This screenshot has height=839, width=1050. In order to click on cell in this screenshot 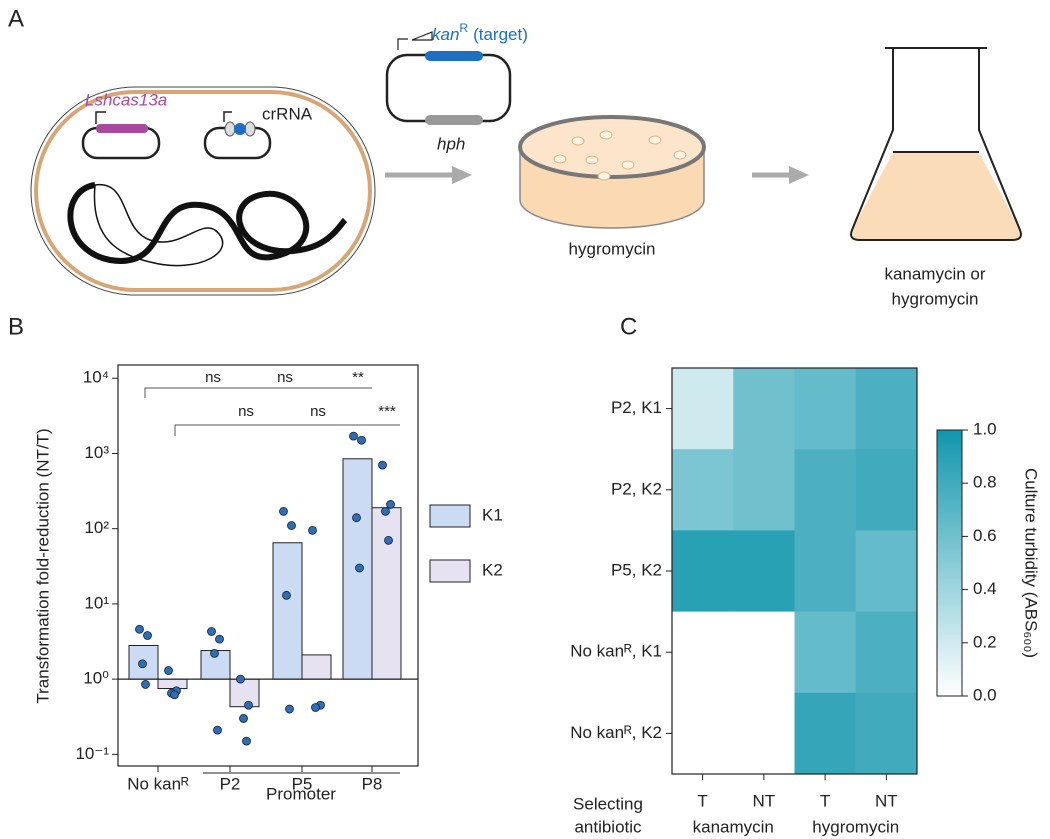, I will do `click(203, 191)`.